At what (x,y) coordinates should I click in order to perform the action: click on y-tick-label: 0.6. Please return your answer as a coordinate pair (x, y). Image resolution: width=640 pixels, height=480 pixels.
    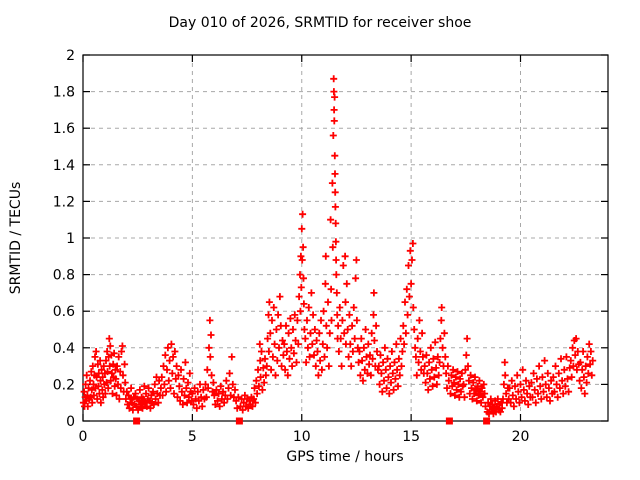
    Looking at the image, I should click on (64, 312).